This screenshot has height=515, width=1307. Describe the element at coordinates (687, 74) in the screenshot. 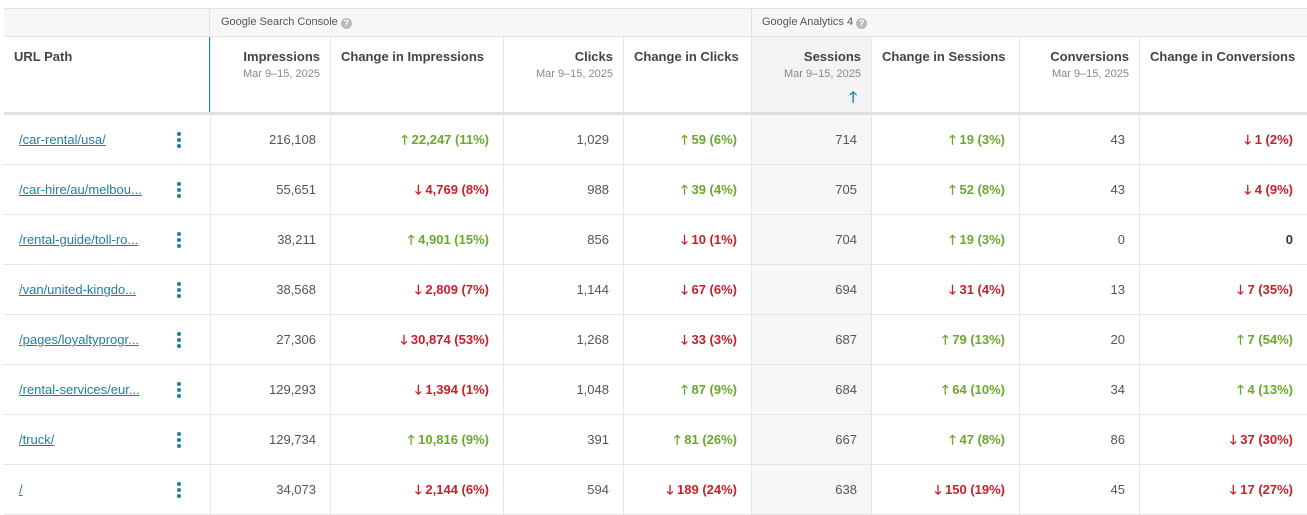

I see `header-change-clicks: Change in Clicks` at that location.